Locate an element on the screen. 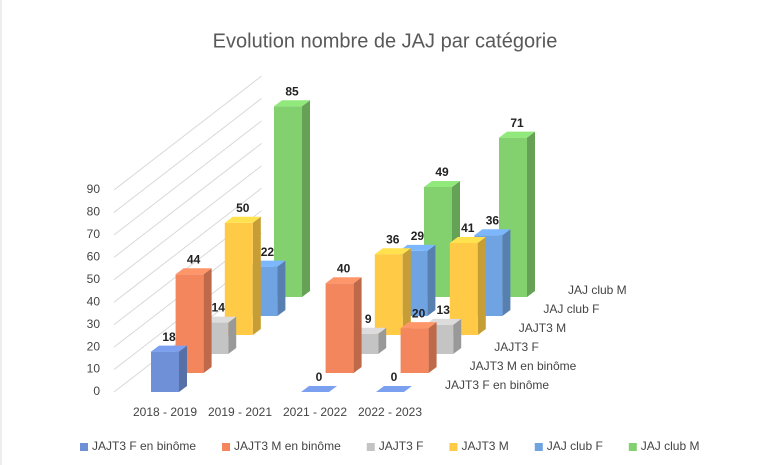 The height and width of the screenshot is (465, 758). value-label: 44 is located at coordinates (194, 259).